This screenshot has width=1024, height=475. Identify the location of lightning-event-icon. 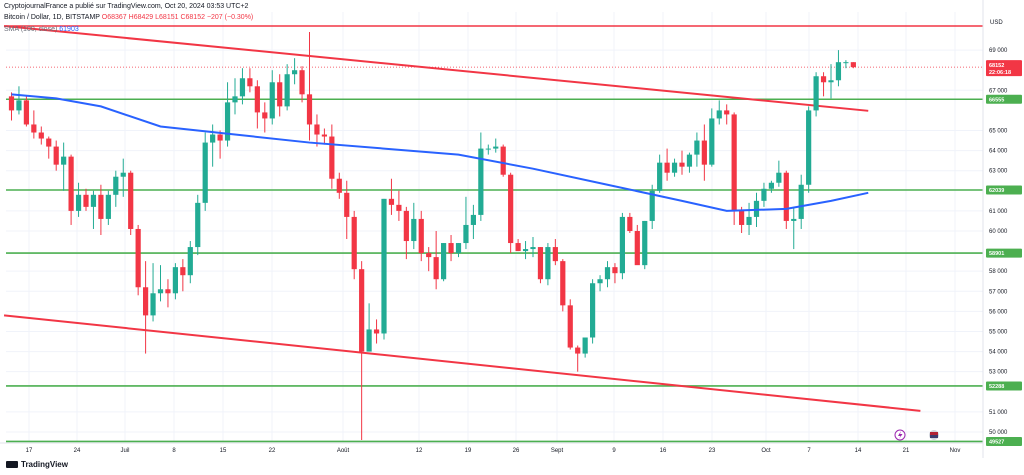
(900, 435).